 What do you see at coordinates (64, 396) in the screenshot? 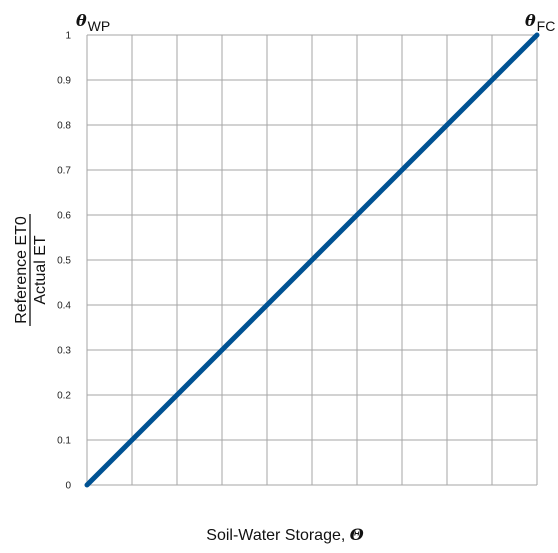
I see `y-tick-label: 0.2` at bounding box center [64, 396].